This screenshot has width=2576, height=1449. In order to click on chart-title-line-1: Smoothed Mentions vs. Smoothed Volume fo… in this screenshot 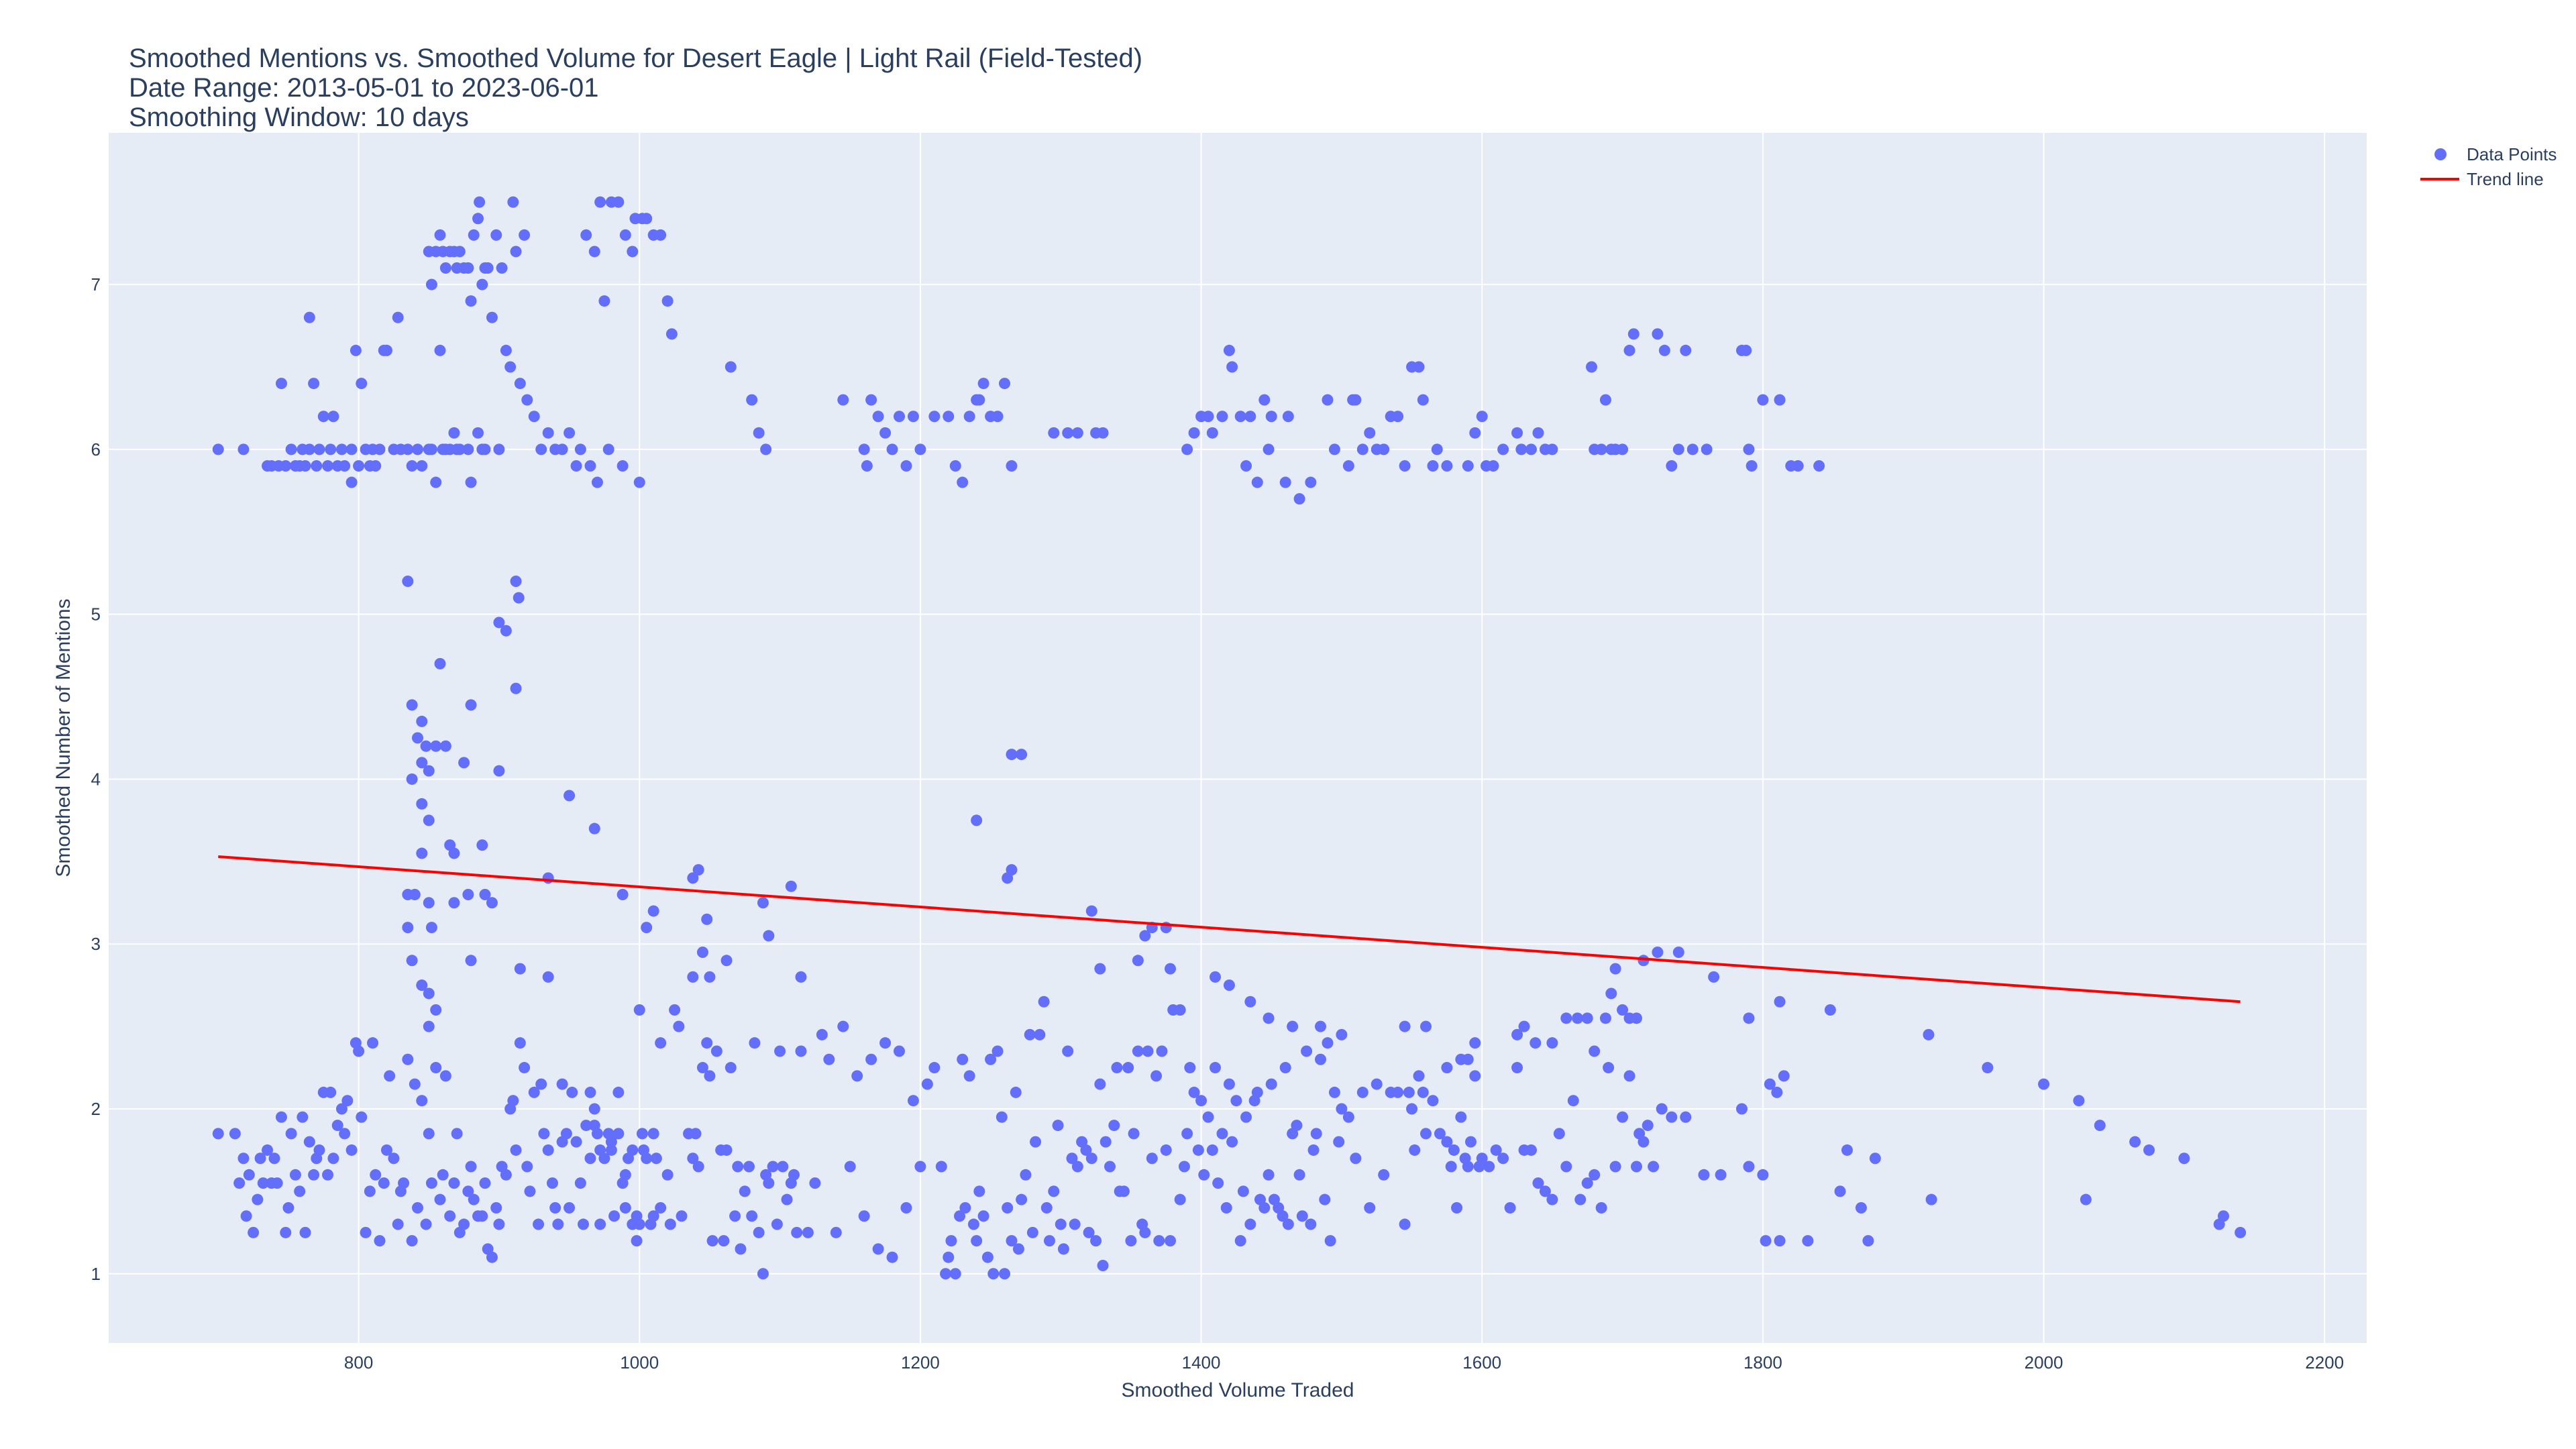, I will do `click(635, 58)`.